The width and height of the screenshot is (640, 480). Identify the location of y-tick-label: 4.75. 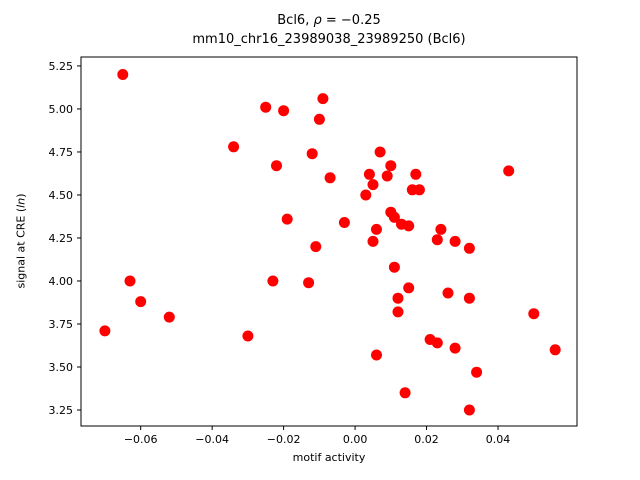
(61, 152).